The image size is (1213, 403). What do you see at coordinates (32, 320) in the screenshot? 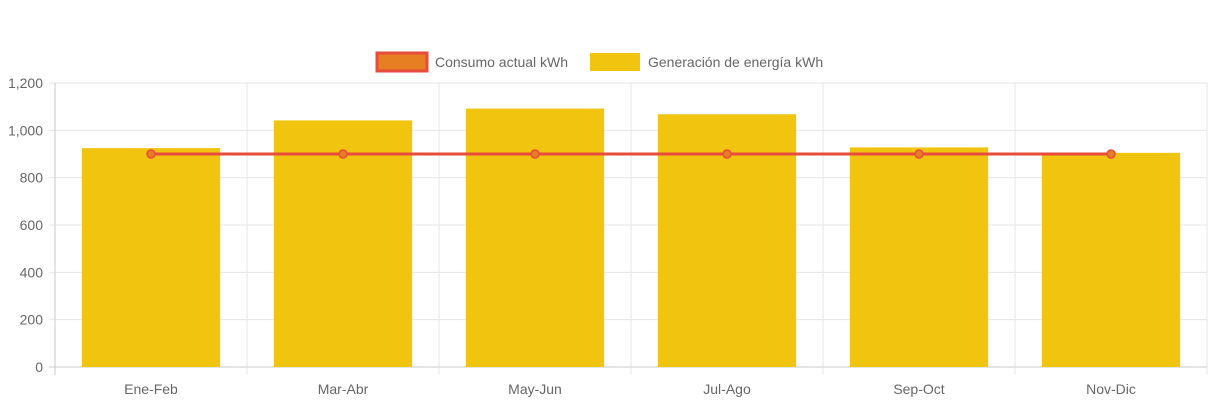
I see `y-tick-label: 200` at bounding box center [32, 320].